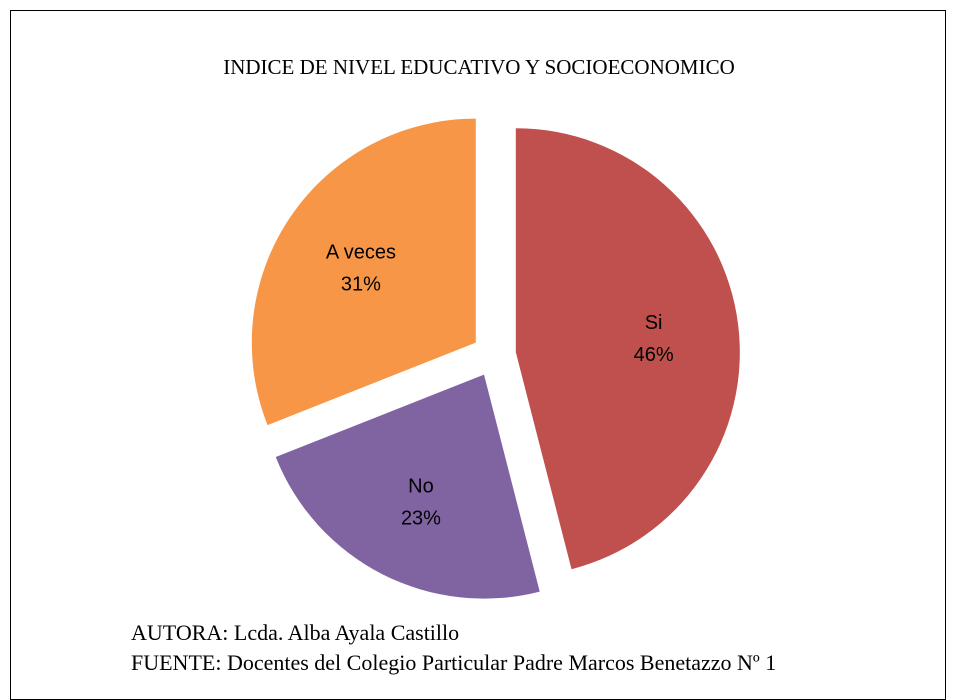  I want to click on slice-label-si: Si 46%, so click(654, 339).